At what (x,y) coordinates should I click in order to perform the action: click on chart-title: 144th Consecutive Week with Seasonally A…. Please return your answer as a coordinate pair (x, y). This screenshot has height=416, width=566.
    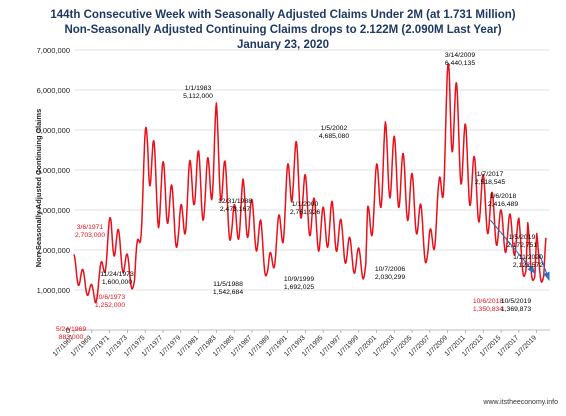
    Looking at the image, I should click on (282, 30).